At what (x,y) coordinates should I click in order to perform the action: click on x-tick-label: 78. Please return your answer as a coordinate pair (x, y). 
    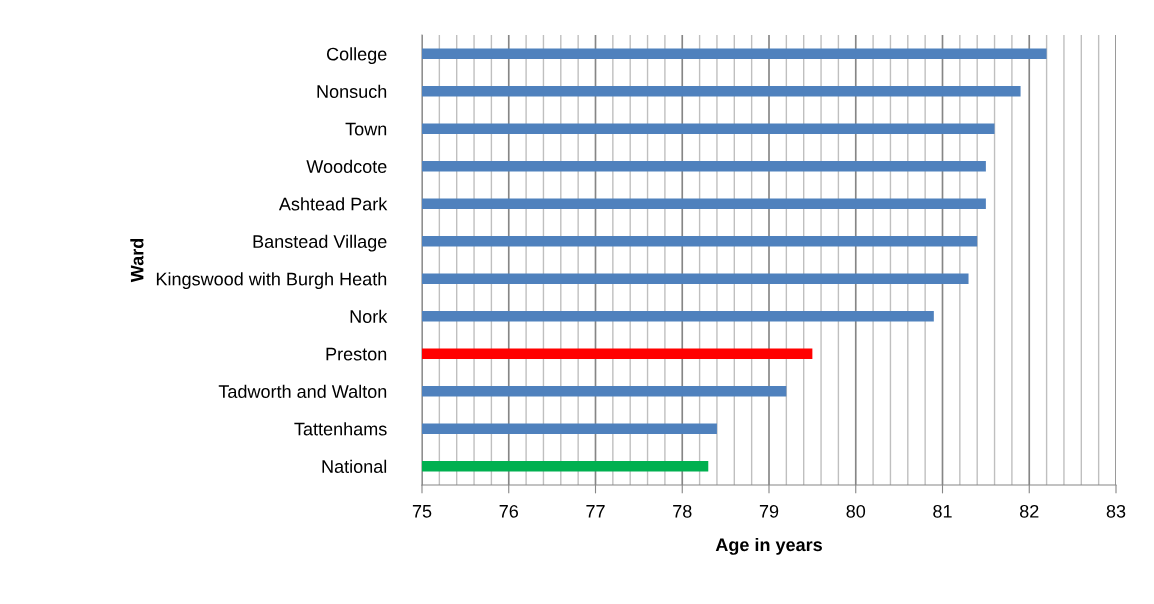
    Looking at the image, I should click on (682, 511).